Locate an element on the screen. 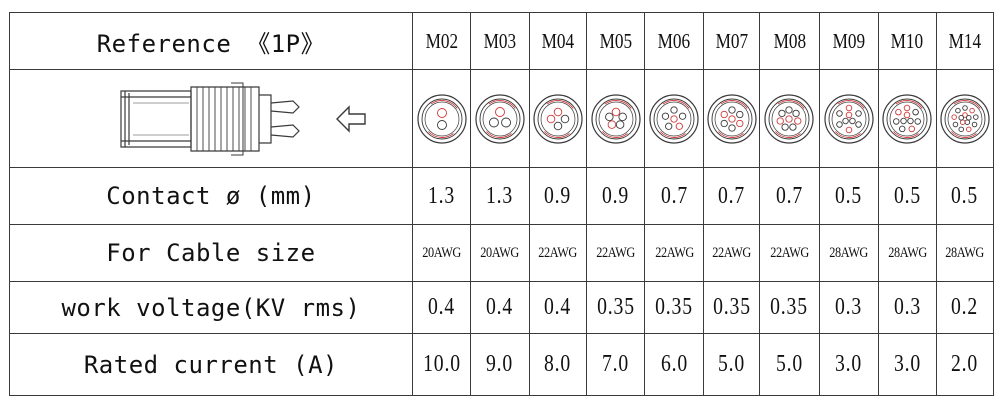  model-header: M14 is located at coordinates (965, 41).